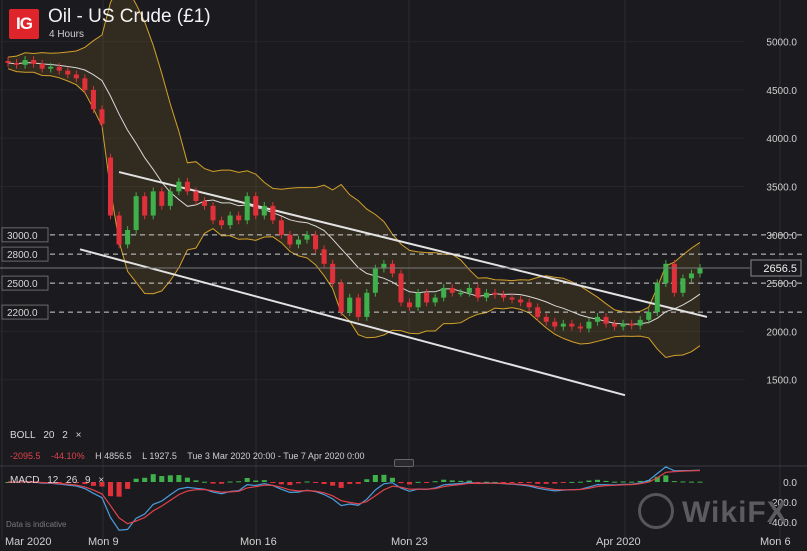 The height and width of the screenshot is (551, 807). What do you see at coordinates (790, 483) in the screenshot?
I see `macd-tick-label: 0.0` at bounding box center [790, 483].